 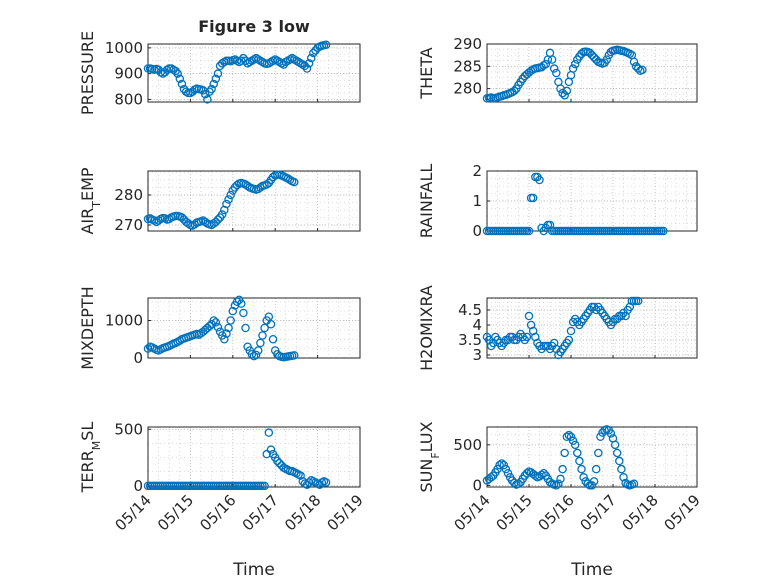 I want to click on y-tick-label: 900, so click(x=128, y=74).